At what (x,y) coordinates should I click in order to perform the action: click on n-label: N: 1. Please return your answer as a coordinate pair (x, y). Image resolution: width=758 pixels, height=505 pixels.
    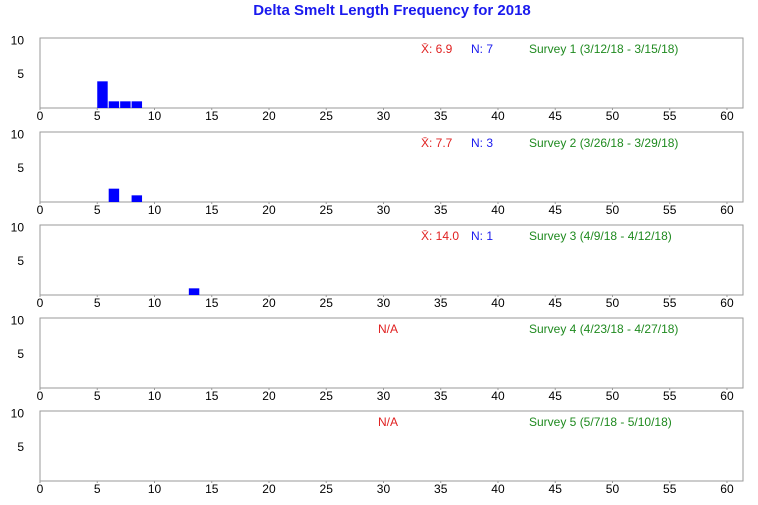
    Looking at the image, I should click on (482, 236).